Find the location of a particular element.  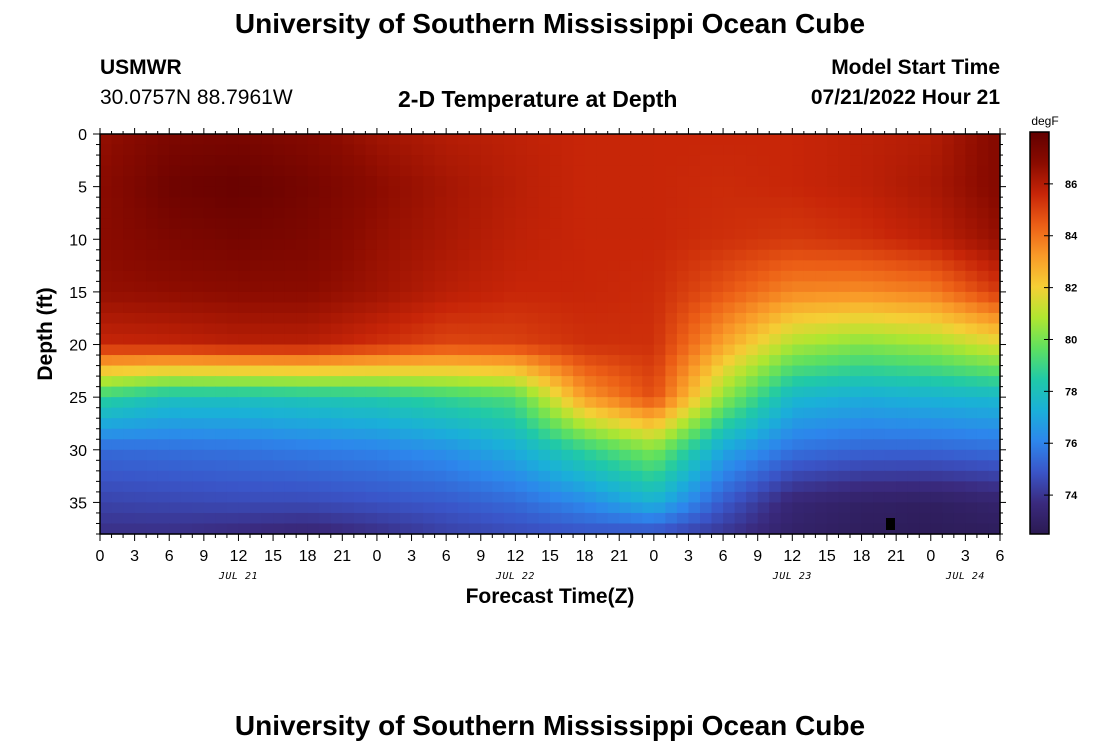

date-label: JUL 24 is located at coordinates (965, 576).